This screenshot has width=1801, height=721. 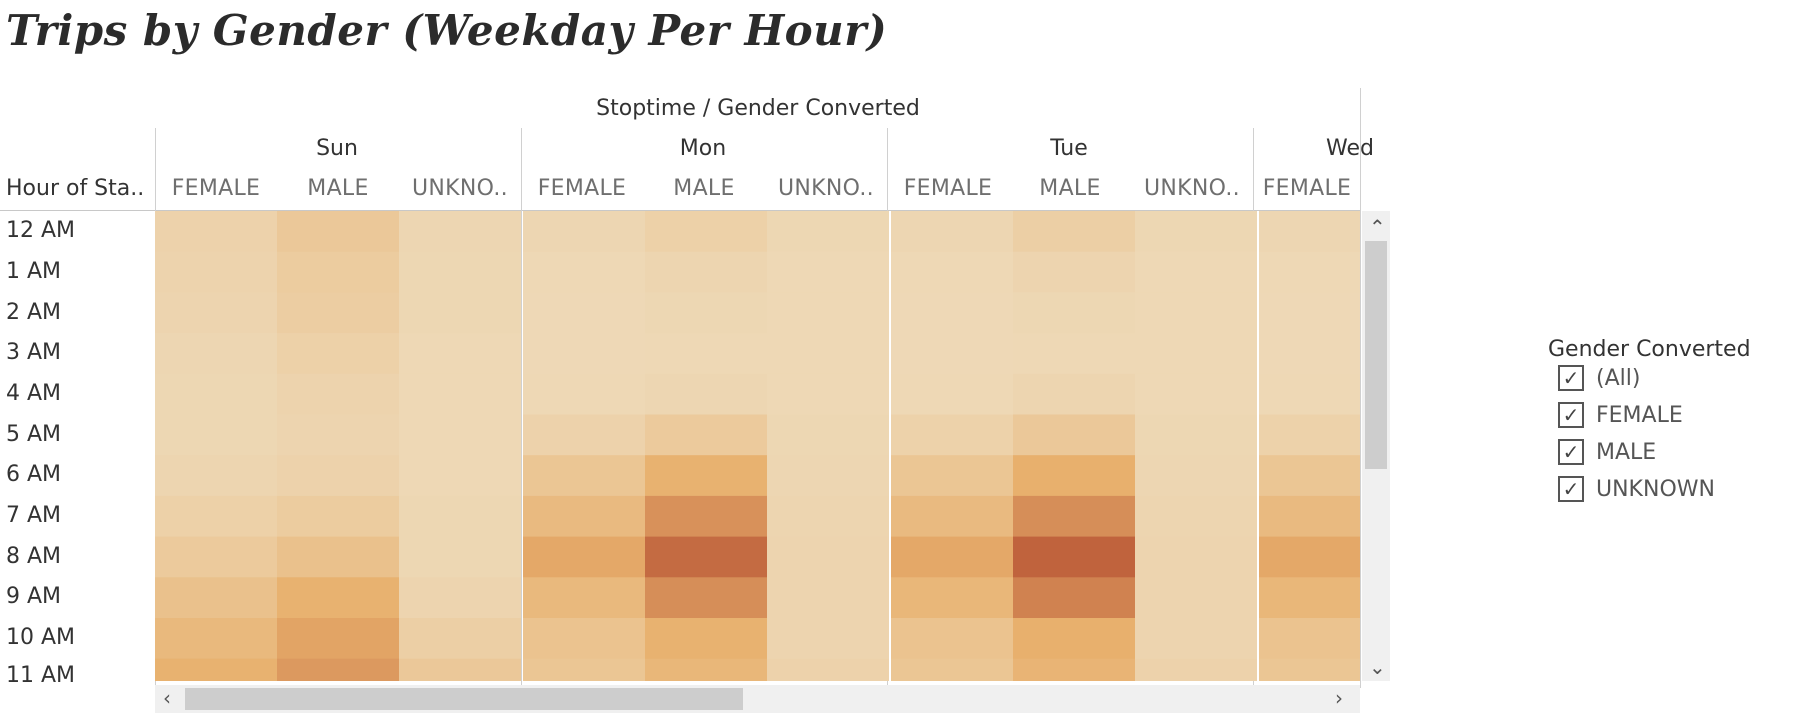 I want to click on vertical-scroll-thumb, so click(x=1376, y=355).